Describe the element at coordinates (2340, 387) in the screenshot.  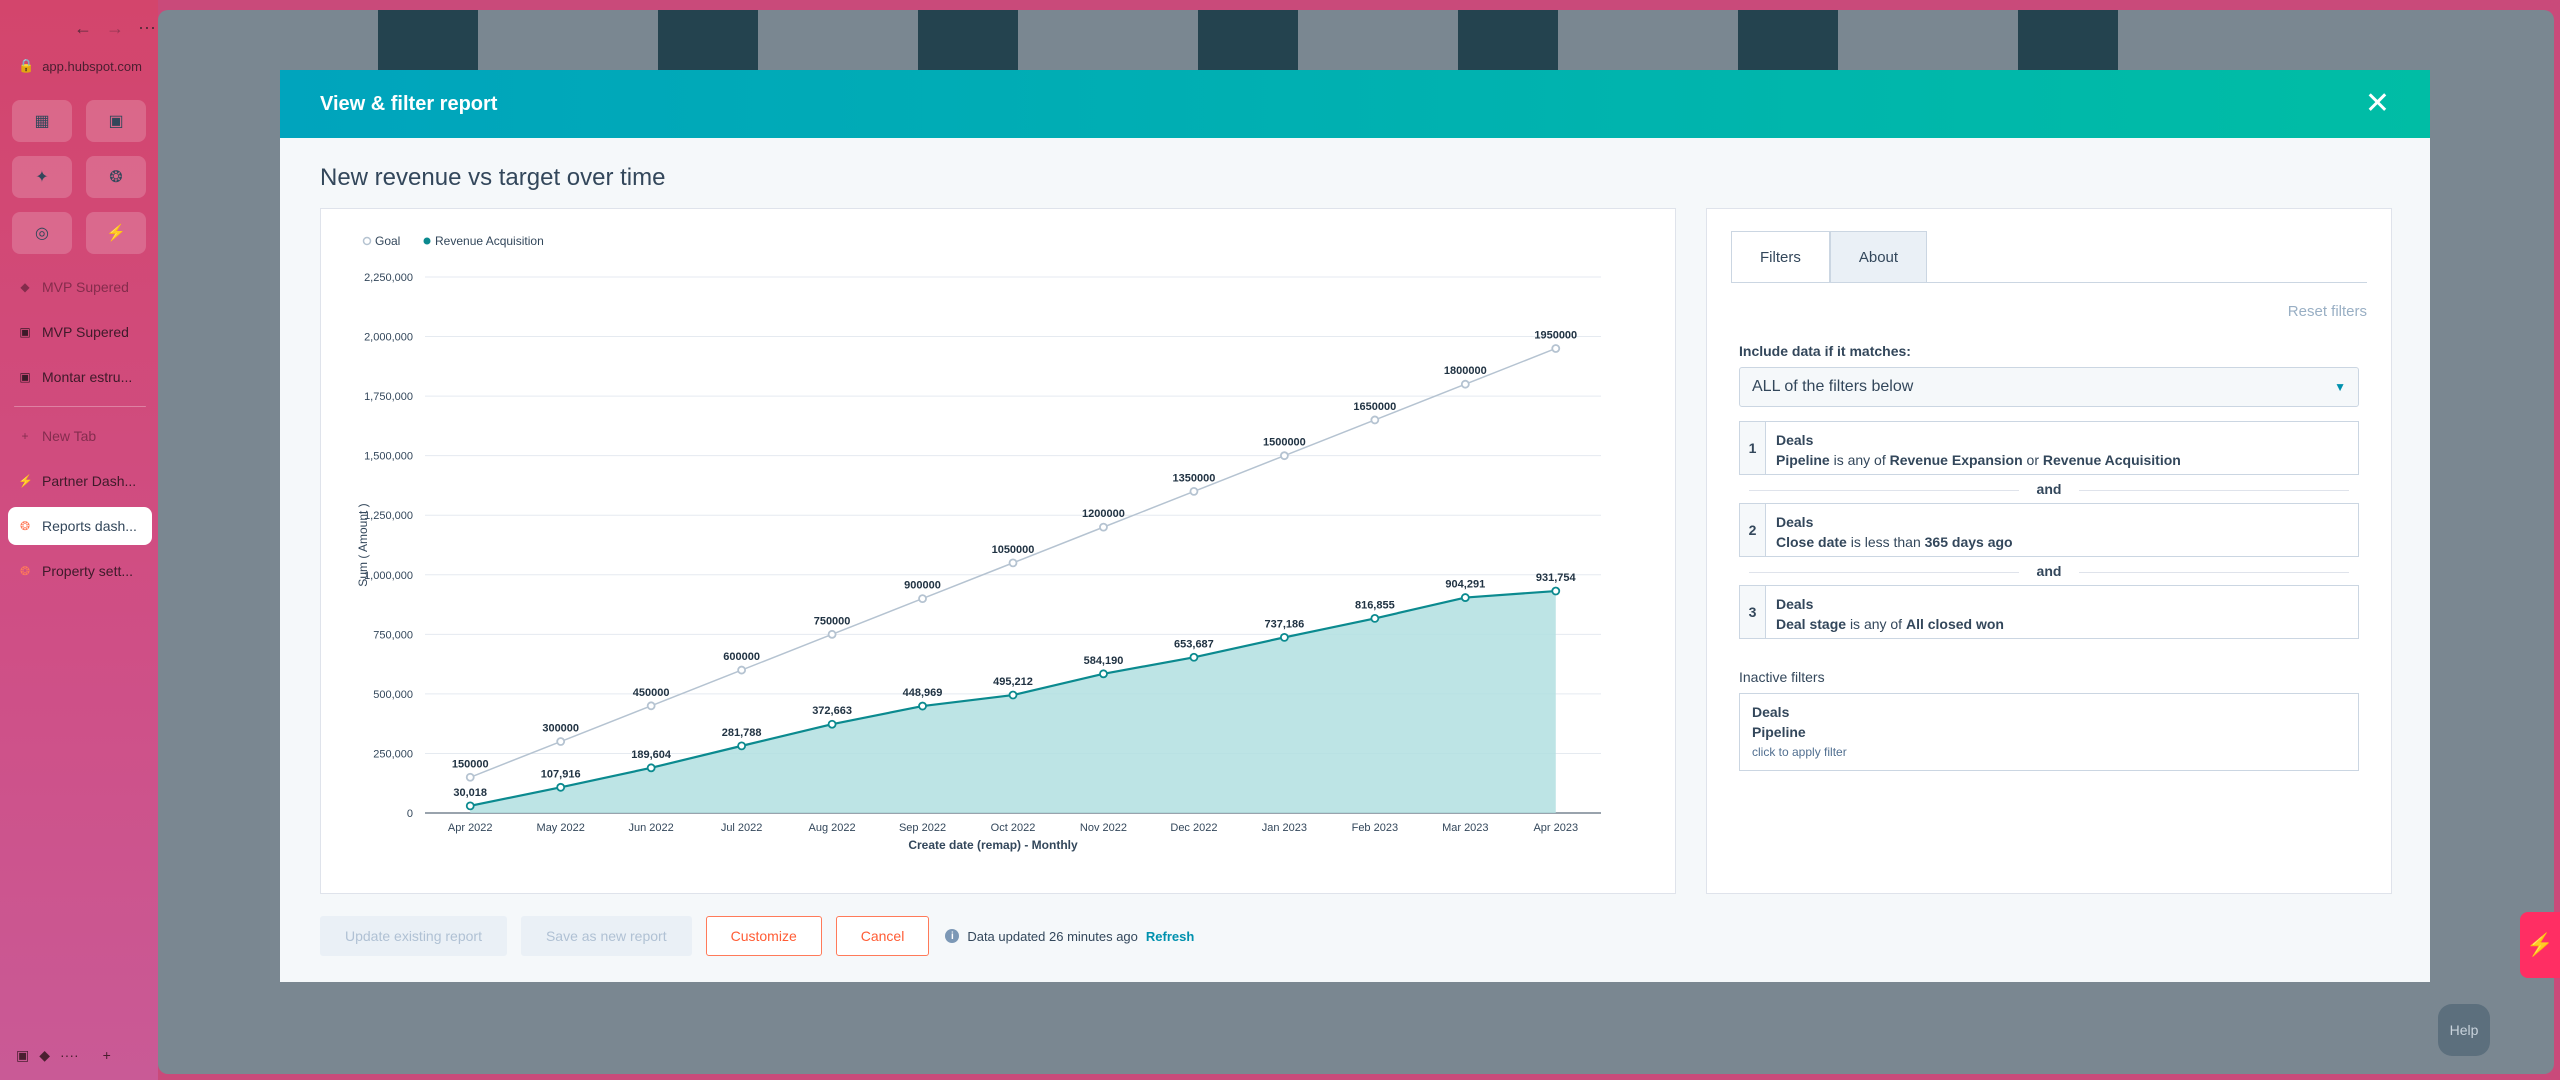
I see `caret-down-icon: ▼` at that location.